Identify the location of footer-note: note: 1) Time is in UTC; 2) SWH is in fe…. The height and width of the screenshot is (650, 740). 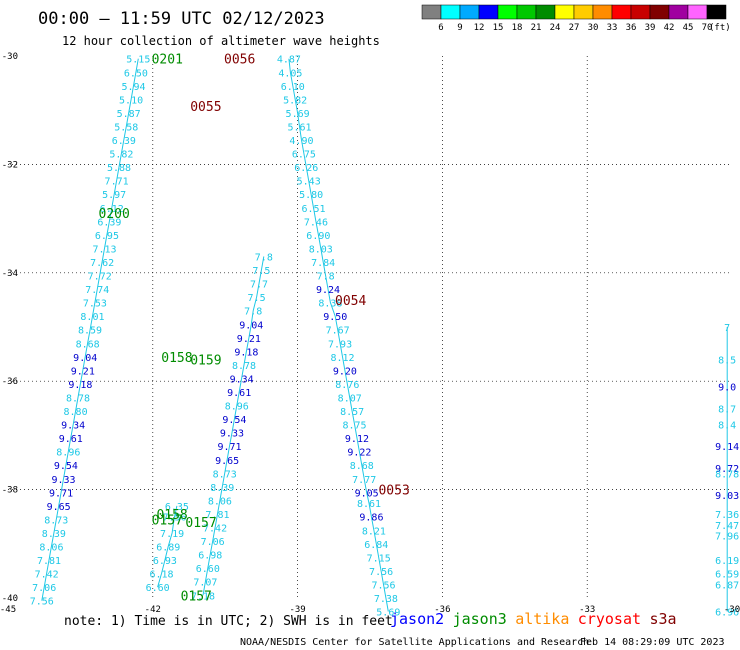
(228, 621).